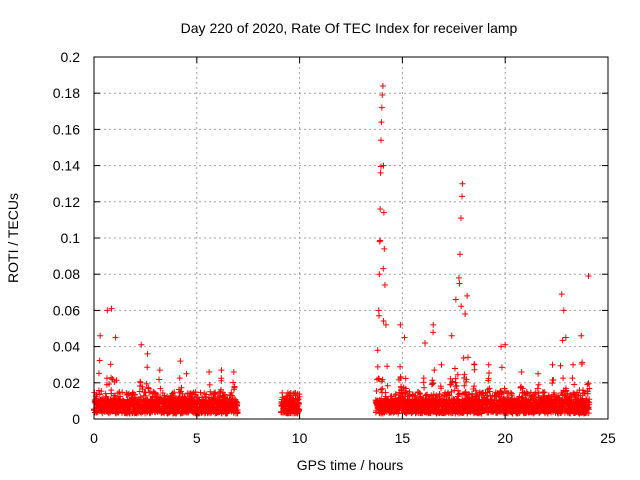 The height and width of the screenshot is (480, 640). What do you see at coordinates (66, 347) in the screenshot?
I see `y-tick-label: 0.04` at bounding box center [66, 347].